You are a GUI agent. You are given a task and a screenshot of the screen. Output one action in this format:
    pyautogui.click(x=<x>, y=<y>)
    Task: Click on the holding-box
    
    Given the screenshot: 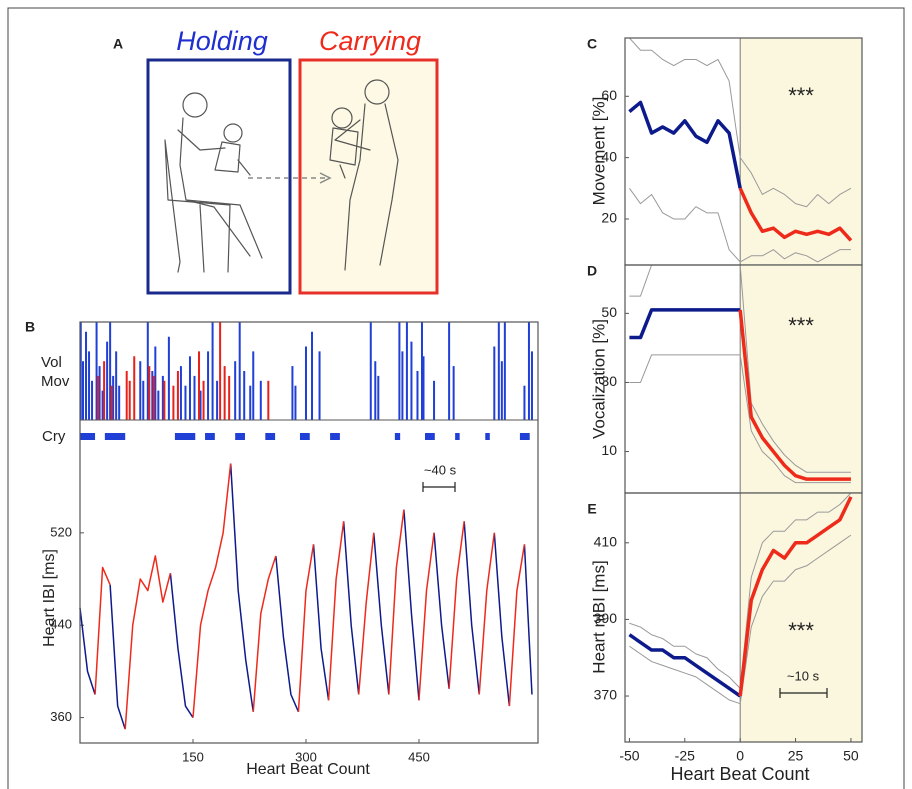 What is the action you would take?
    pyautogui.click(x=219, y=176)
    